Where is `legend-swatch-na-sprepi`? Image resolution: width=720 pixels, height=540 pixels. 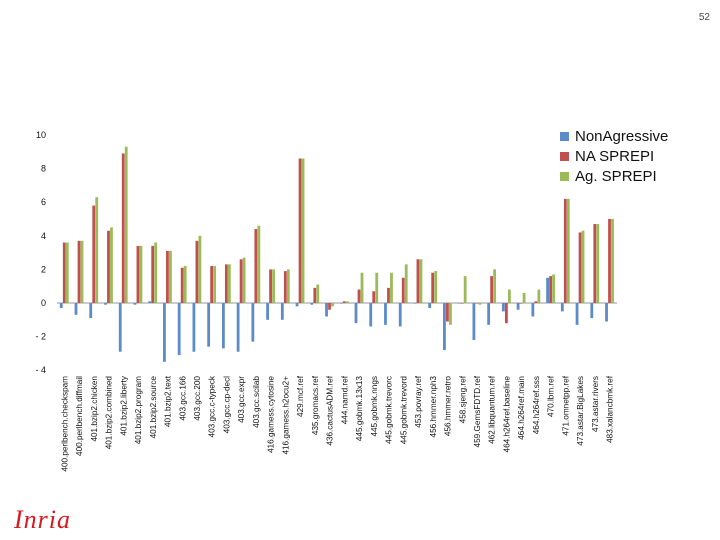 legend-swatch-na-sprepi is located at coordinates (564, 156).